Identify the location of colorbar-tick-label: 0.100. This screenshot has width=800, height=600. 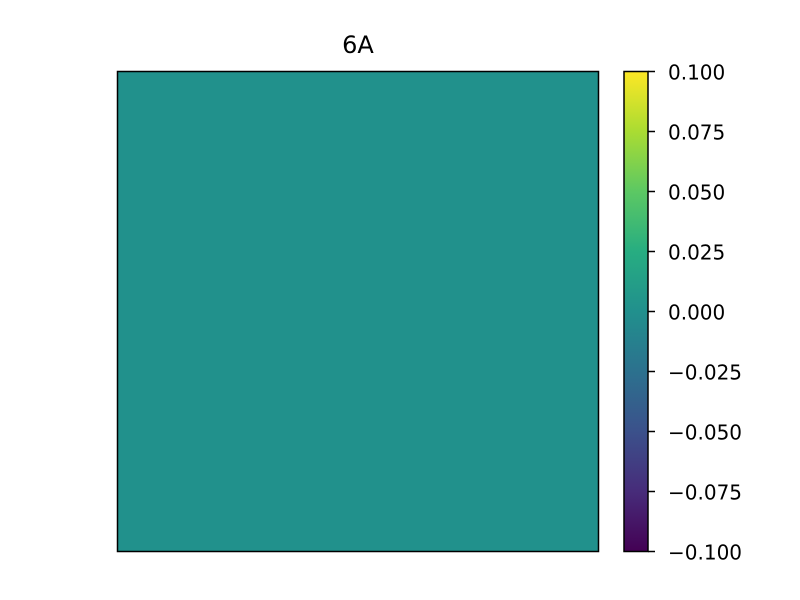
(696, 73).